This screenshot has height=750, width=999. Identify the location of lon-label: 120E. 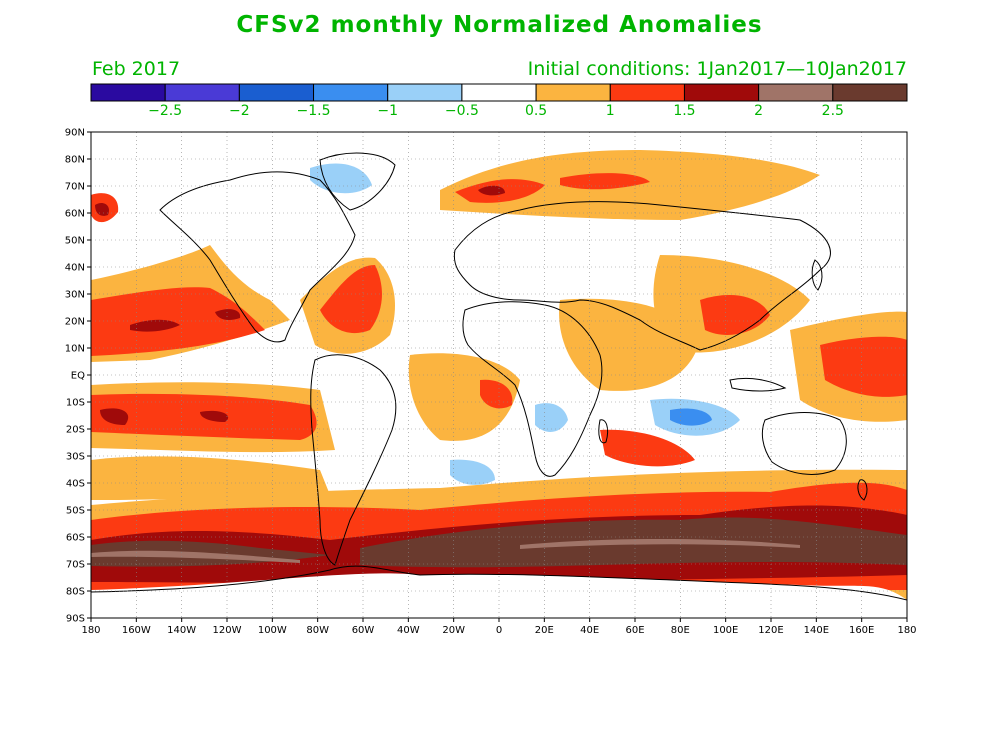
(770, 630).